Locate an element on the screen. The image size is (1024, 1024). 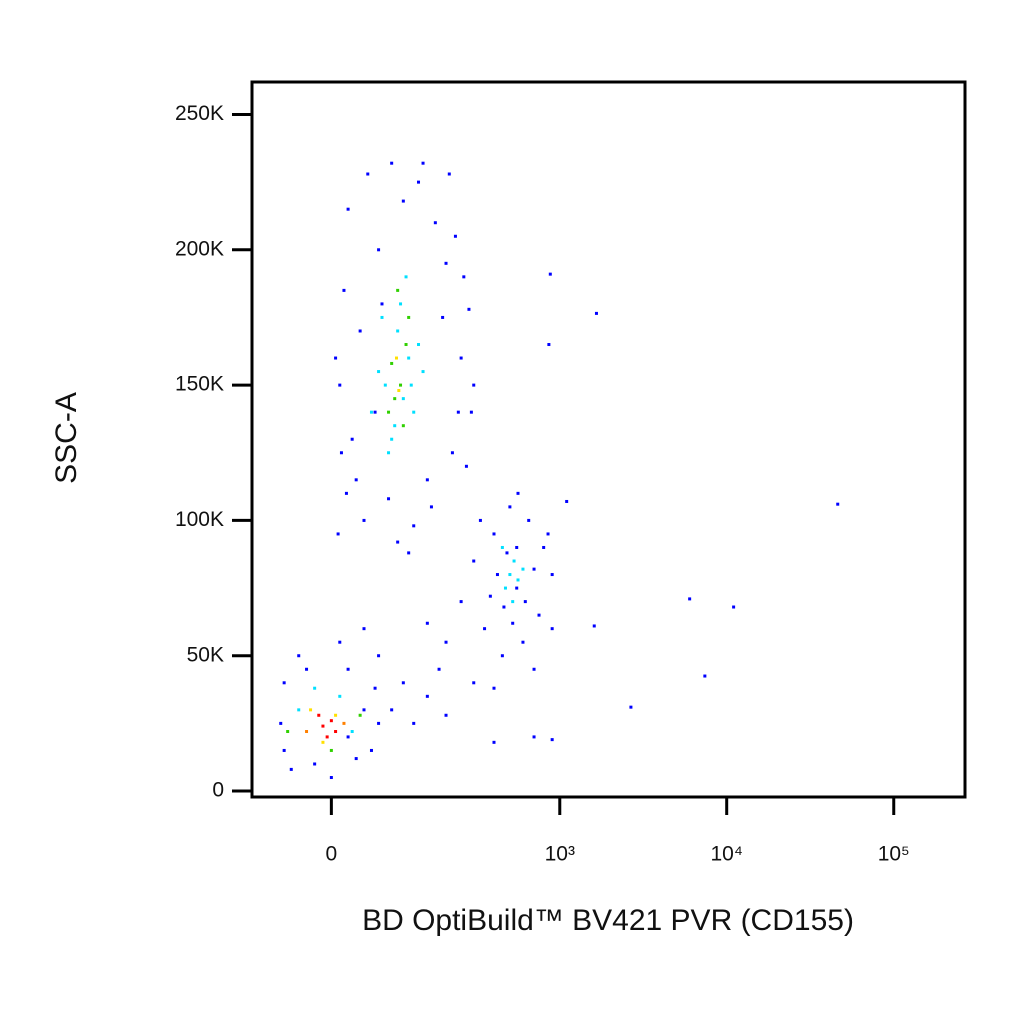
y-tick-label: 50K is located at coordinates (205, 654).